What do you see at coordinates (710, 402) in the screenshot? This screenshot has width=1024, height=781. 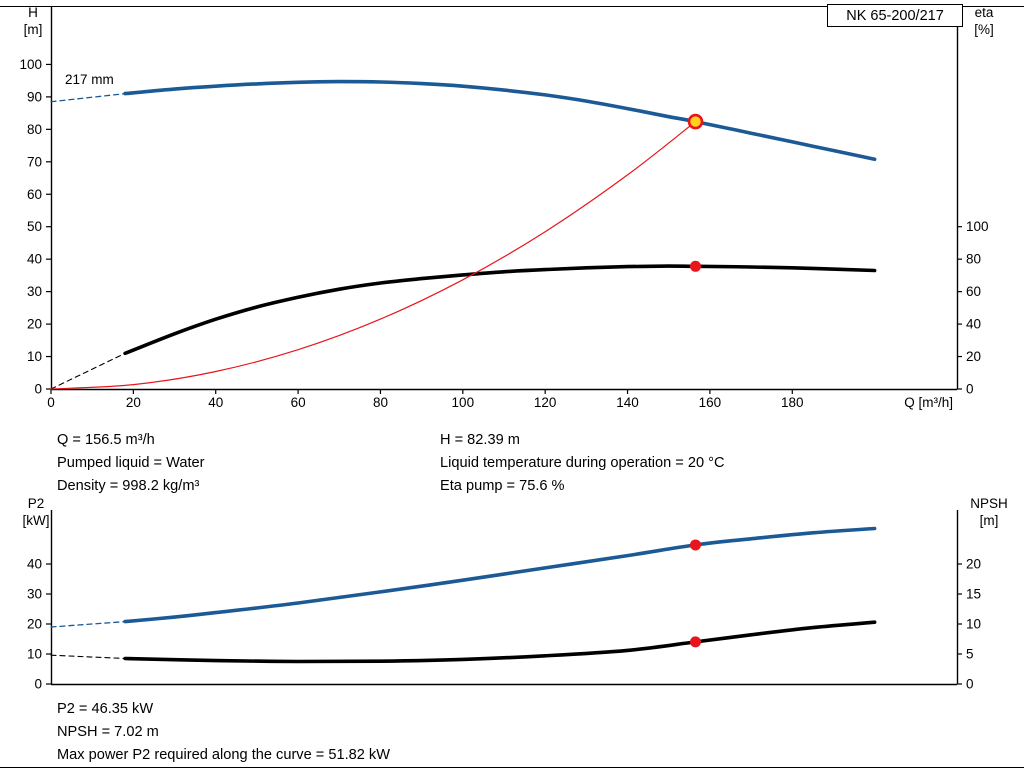 I see `x-tick-label: 160` at bounding box center [710, 402].